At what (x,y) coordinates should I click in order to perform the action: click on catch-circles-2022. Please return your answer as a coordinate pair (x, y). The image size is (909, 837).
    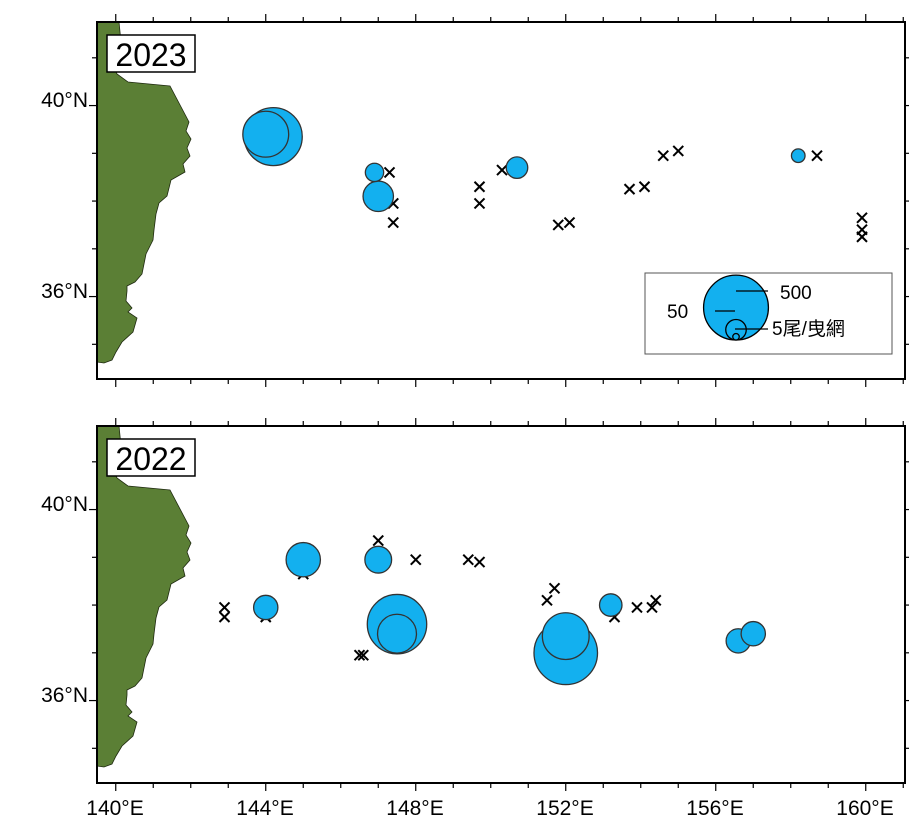
    Looking at the image, I should click on (509, 613).